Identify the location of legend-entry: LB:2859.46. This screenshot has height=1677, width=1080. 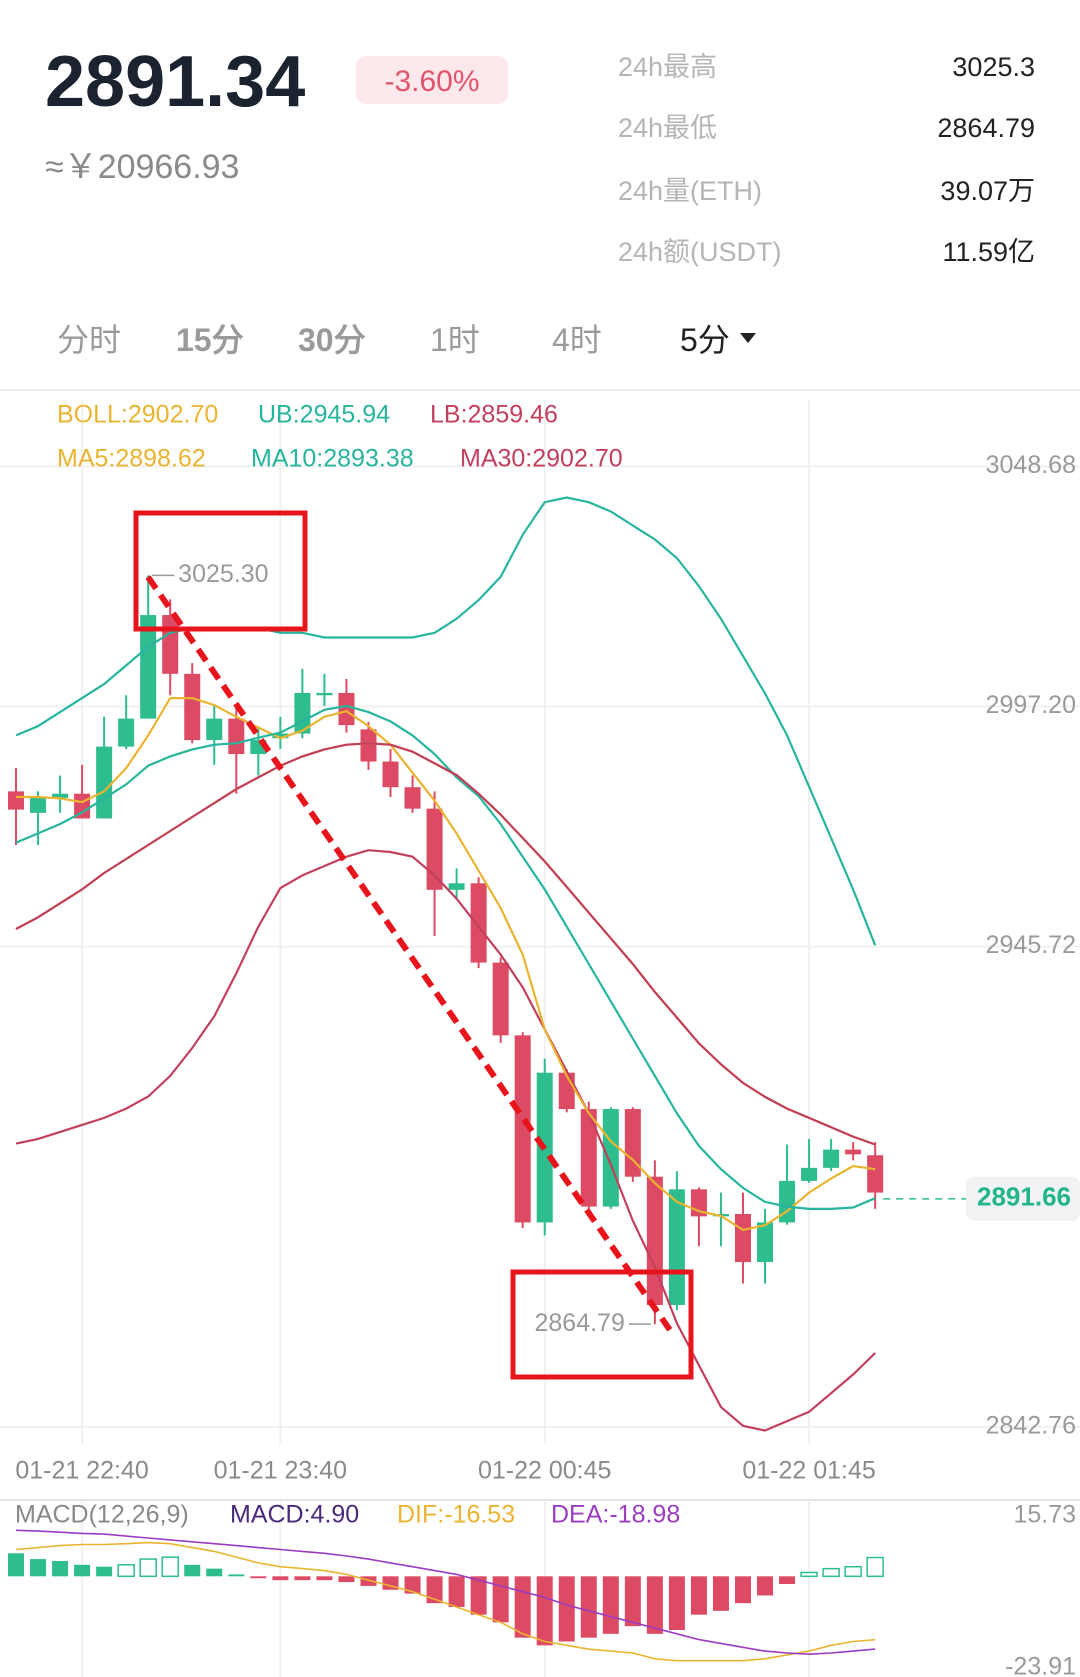
(494, 415).